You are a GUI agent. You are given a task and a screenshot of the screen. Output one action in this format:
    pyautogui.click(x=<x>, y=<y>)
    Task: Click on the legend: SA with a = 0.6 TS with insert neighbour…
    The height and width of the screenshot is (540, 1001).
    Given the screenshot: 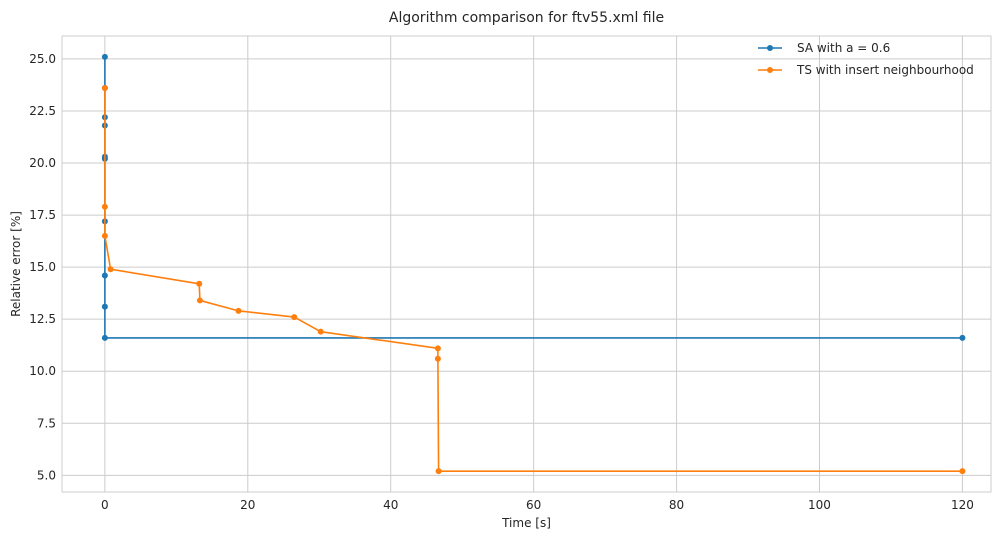 What is the action you would take?
    pyautogui.click(x=866, y=59)
    